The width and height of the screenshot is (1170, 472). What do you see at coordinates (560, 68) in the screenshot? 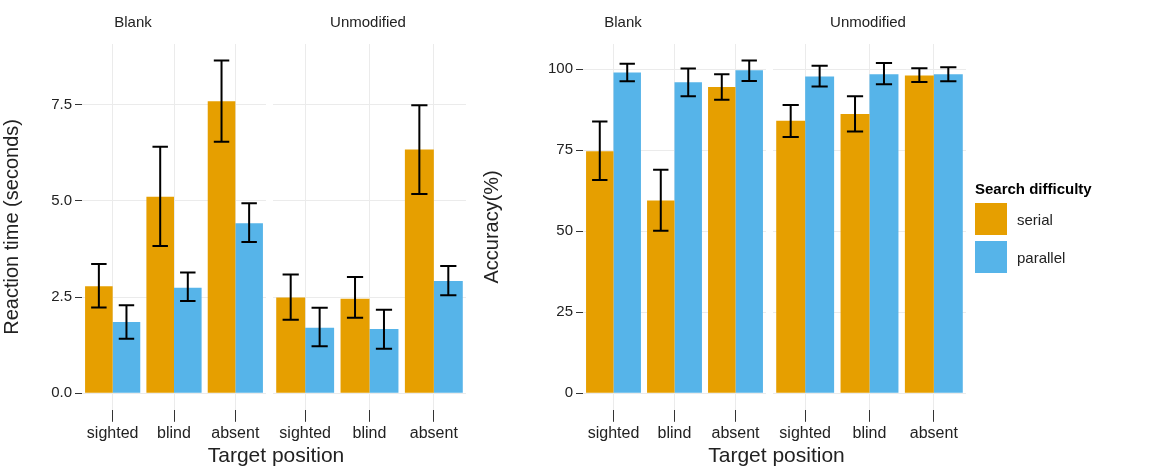
I see `y-tick-label: 100` at bounding box center [560, 68].